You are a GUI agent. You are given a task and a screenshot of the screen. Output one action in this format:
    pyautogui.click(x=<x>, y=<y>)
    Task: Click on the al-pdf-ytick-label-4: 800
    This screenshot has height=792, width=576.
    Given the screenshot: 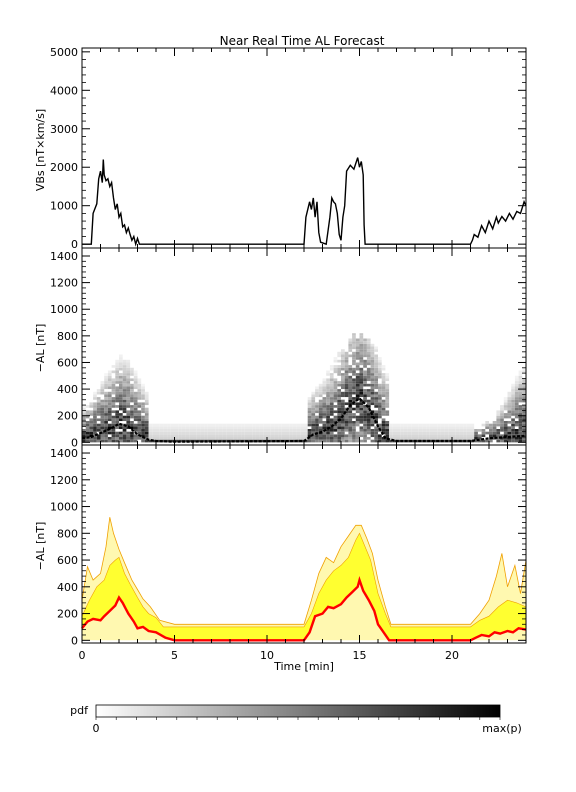 What is the action you would take?
    pyautogui.click(x=67, y=336)
    